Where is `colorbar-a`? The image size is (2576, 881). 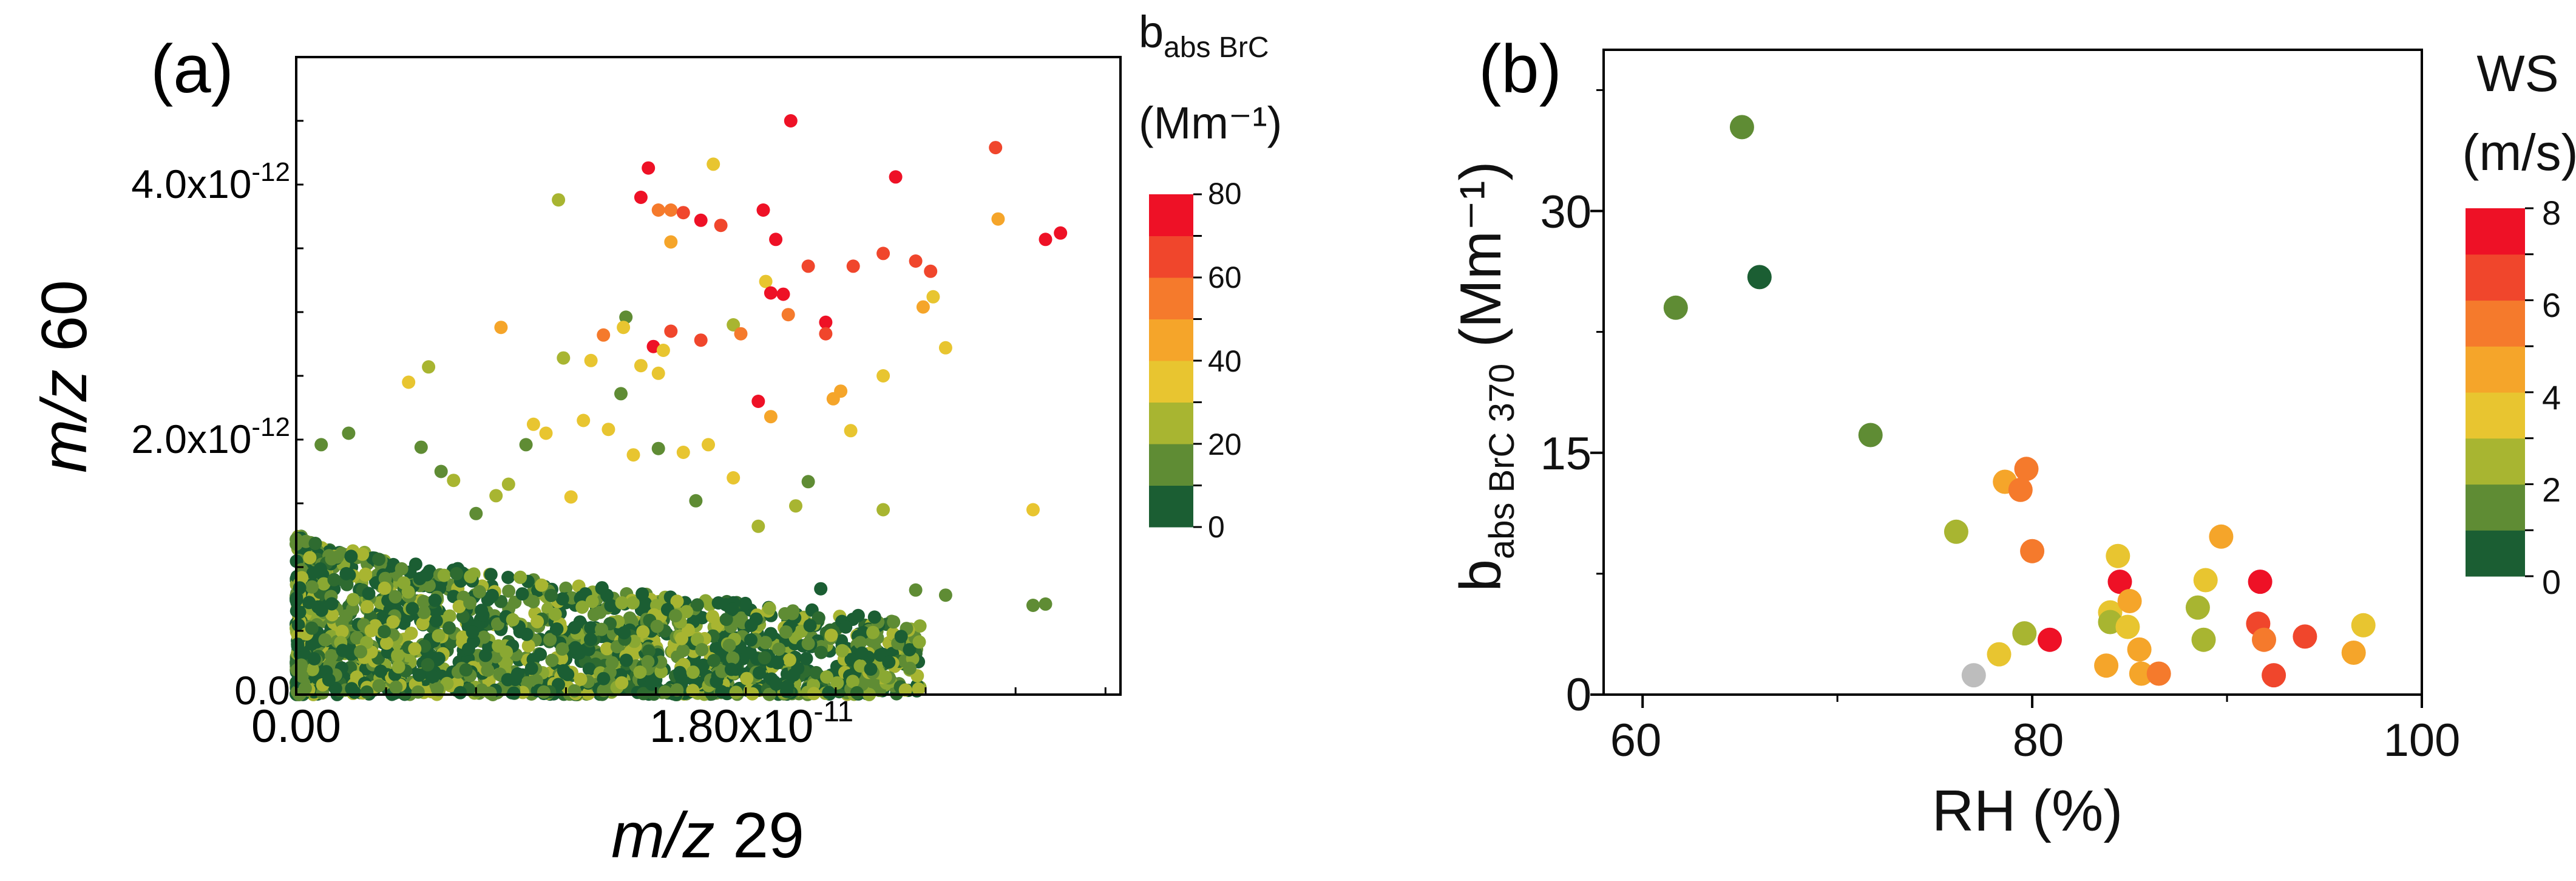
colorbar-a is located at coordinates (1176, 360).